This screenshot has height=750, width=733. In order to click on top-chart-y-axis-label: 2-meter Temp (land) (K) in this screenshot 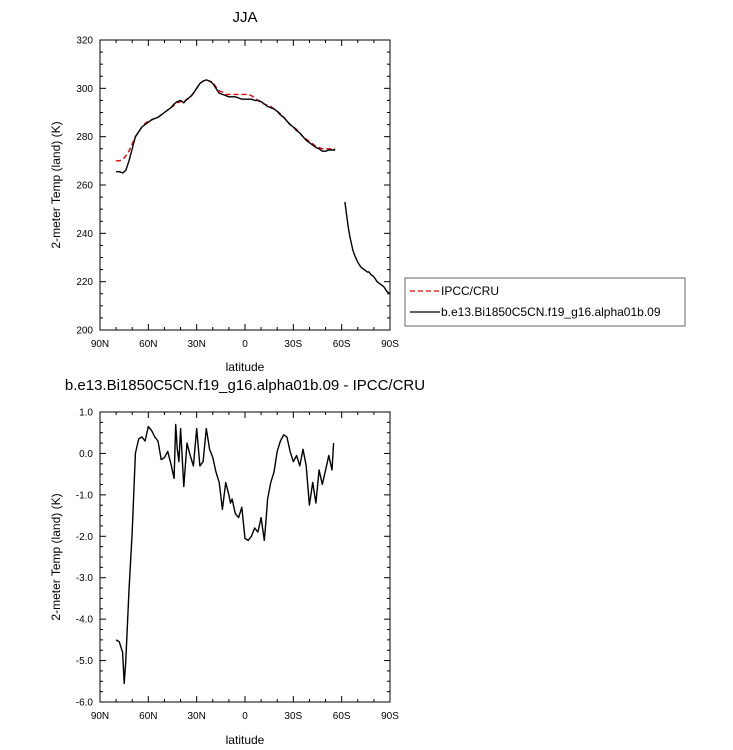, I will do `click(56, 184)`.